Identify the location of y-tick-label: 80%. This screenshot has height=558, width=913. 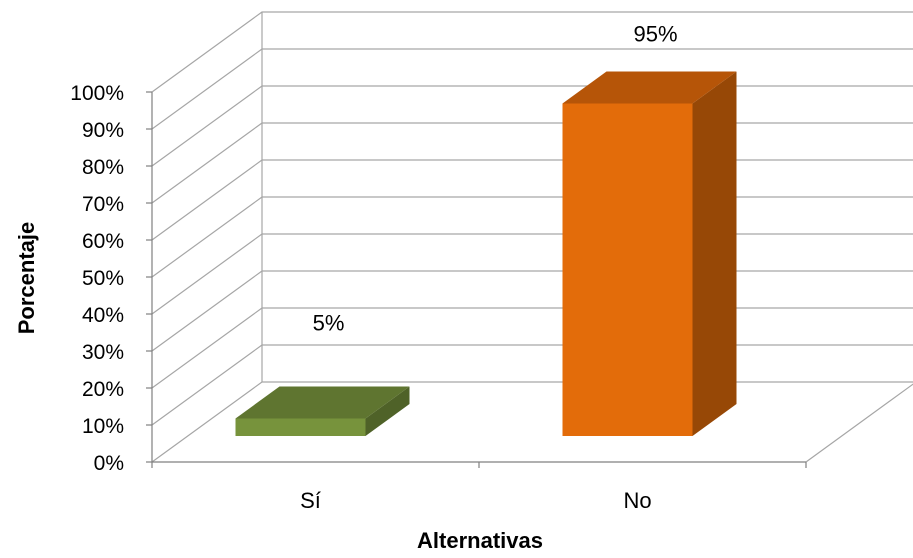
(103, 167).